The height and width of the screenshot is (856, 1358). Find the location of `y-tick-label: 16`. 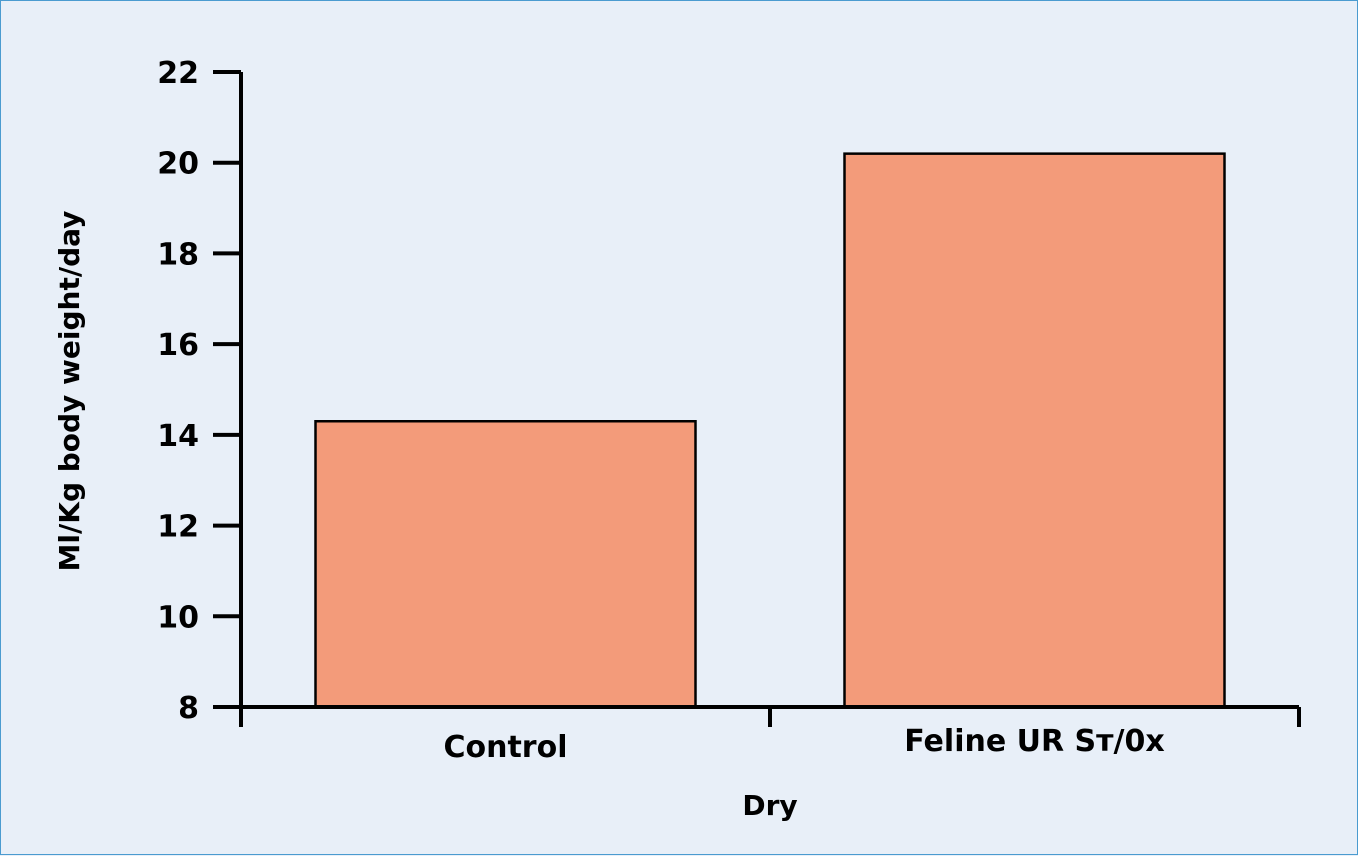

y-tick-label: 16 is located at coordinates (178, 345).